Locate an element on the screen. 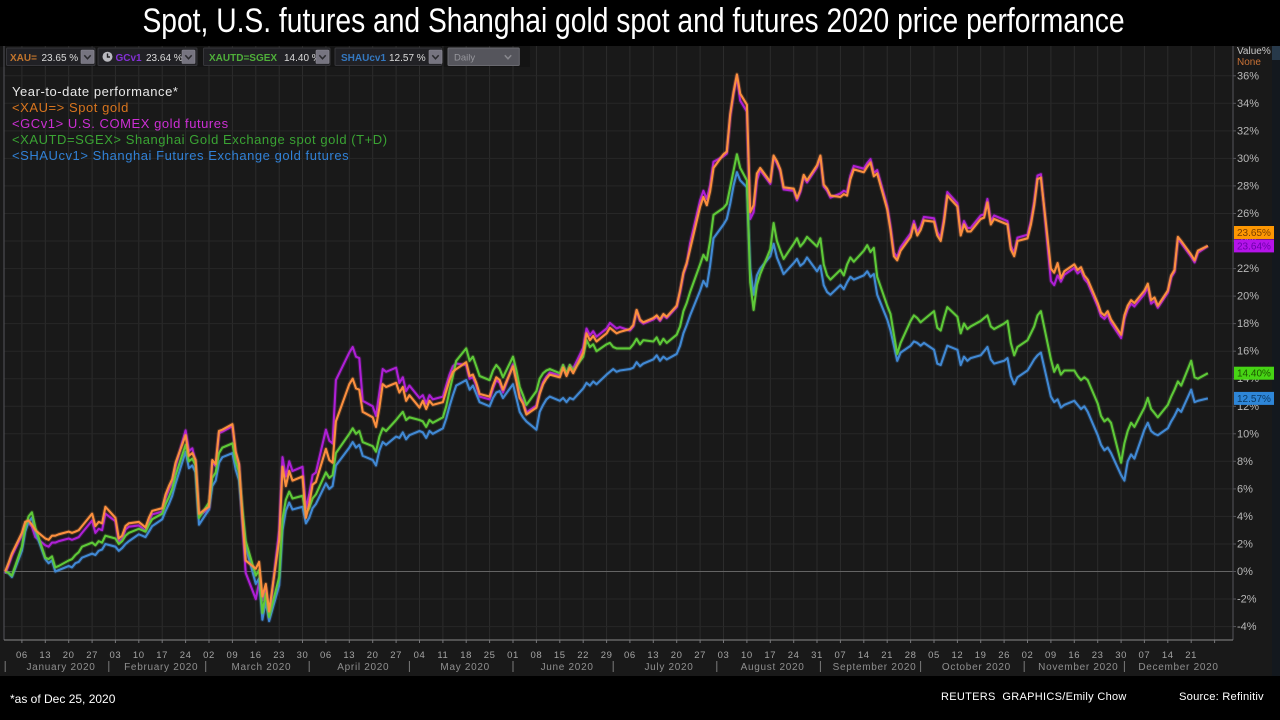  svg-text: XAU= is located at coordinates (23, 58).